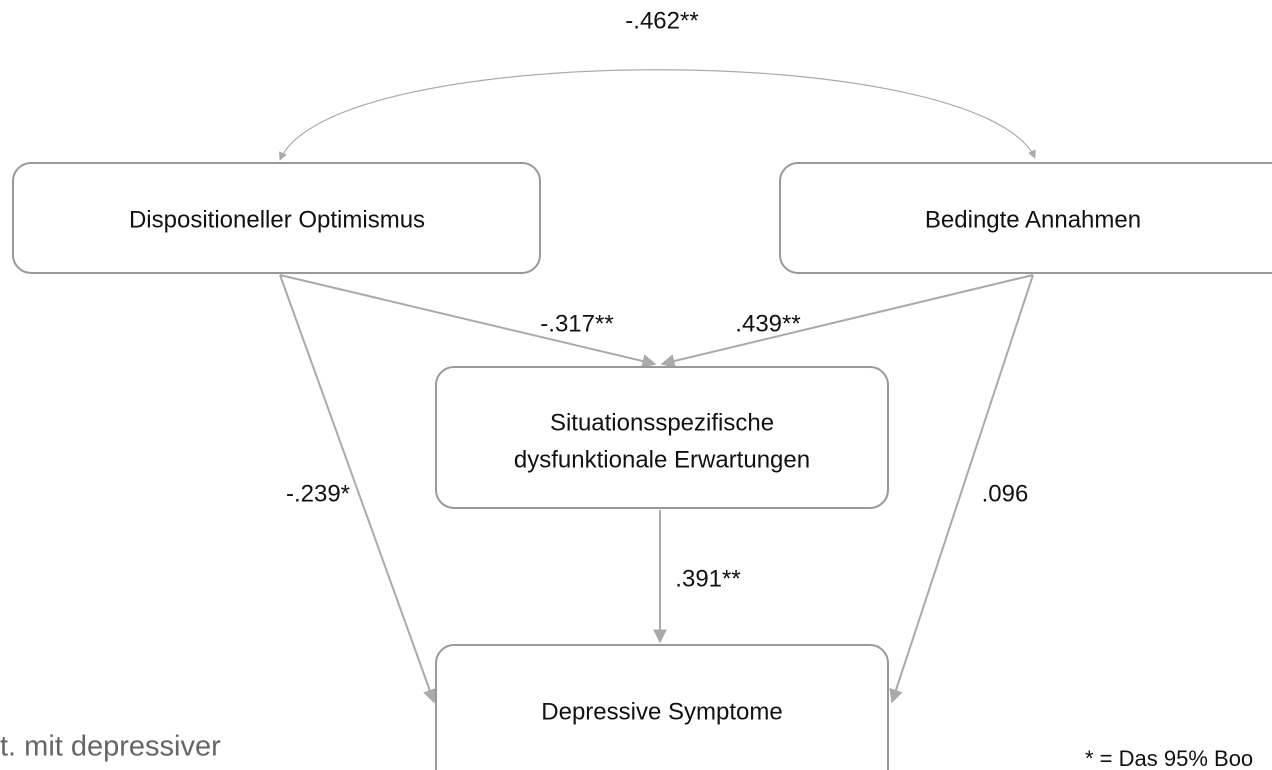 The height and width of the screenshot is (770, 1272). Describe the element at coordinates (318, 493) in the screenshot. I see `edge-label: -.239*` at that location.